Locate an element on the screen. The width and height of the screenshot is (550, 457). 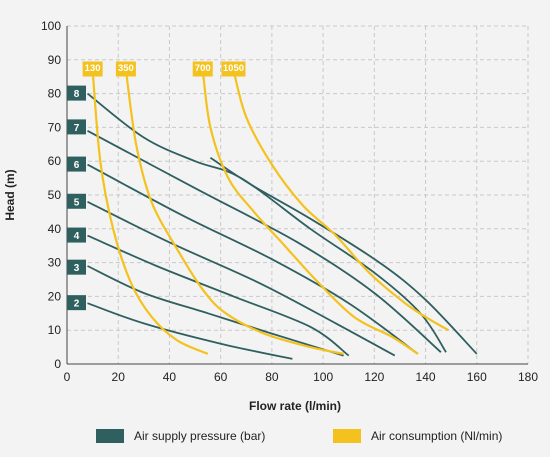
air-label-350: 350 is located at coordinates (126, 68).